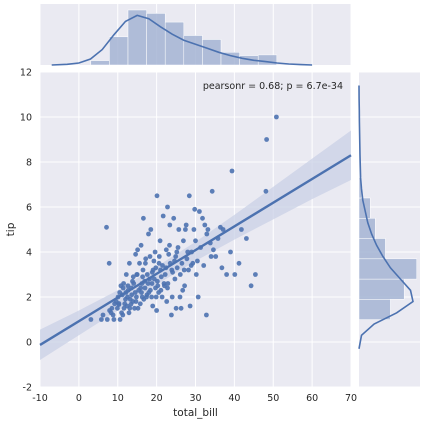  I want to click on x-tick-label: 10, so click(118, 398).